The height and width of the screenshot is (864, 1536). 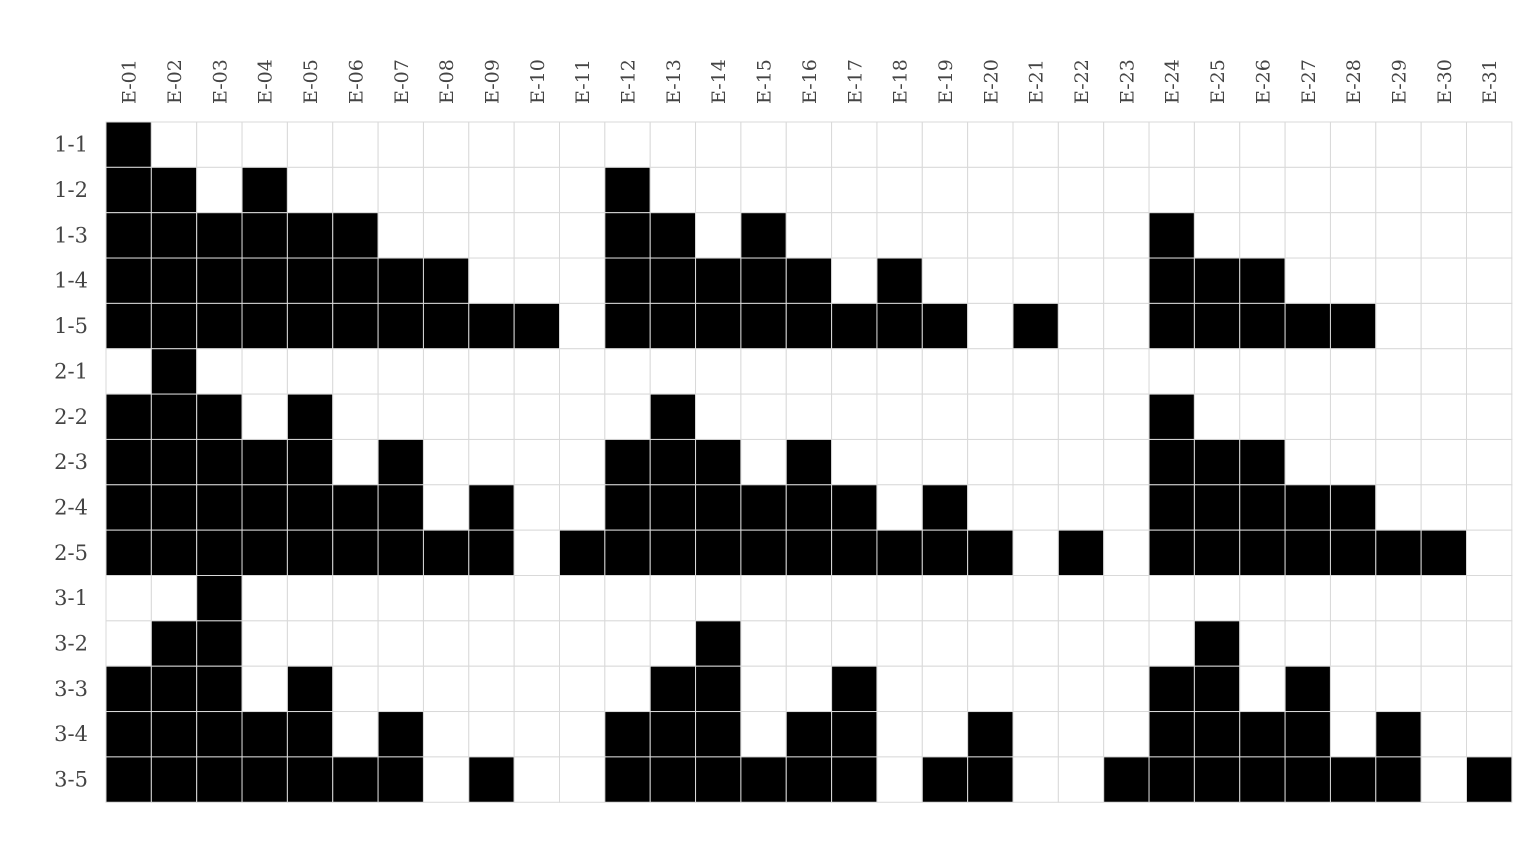 What do you see at coordinates (538, 81) in the screenshot?
I see `column-label-E-10: E-10` at bounding box center [538, 81].